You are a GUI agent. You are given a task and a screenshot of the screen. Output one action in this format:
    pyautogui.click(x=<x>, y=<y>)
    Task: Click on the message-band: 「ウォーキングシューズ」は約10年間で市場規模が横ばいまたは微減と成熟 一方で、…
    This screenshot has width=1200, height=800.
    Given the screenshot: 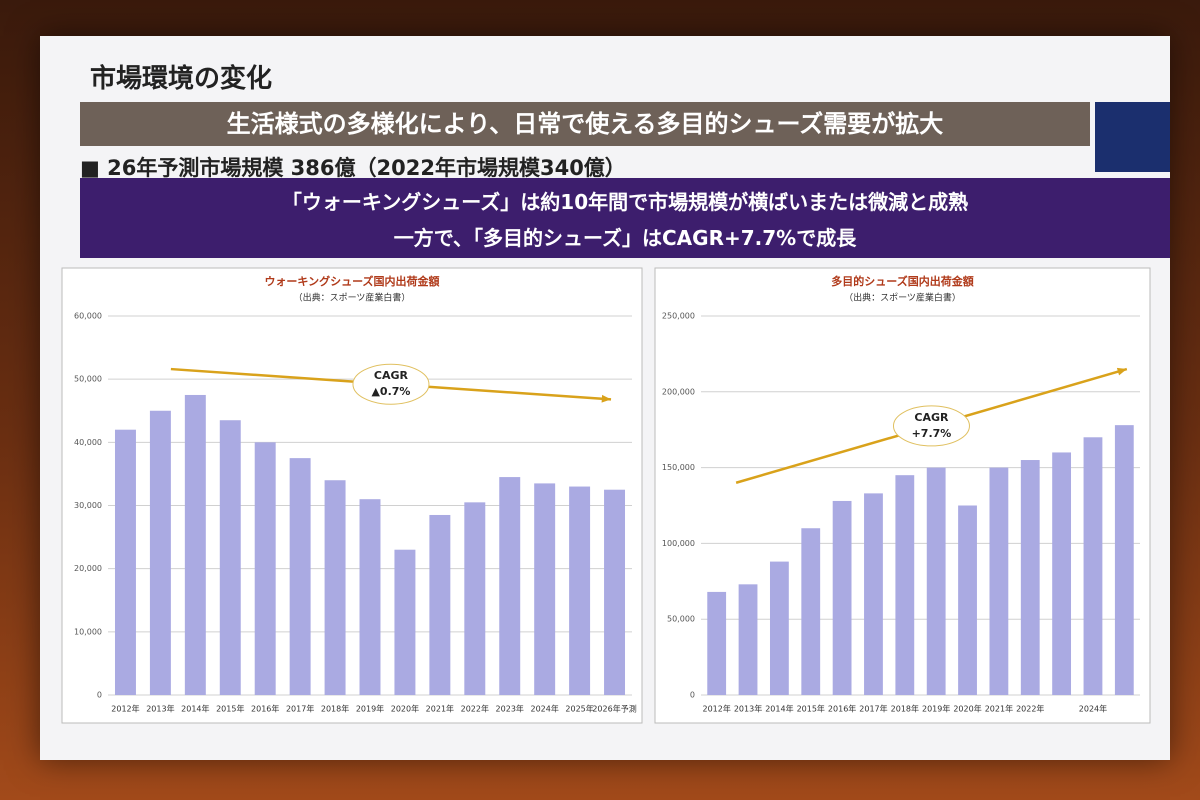 What is the action you would take?
    pyautogui.click(x=625, y=218)
    